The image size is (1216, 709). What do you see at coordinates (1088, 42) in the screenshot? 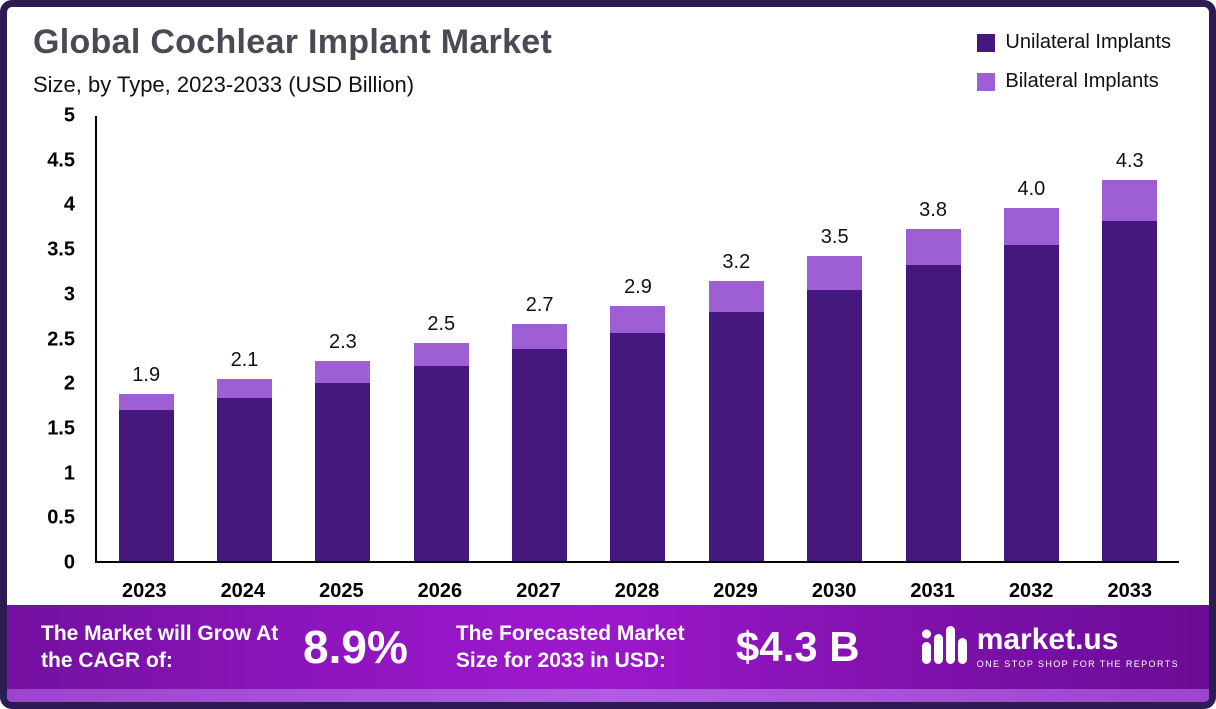
I see `legend-label: Unilateral Implants` at bounding box center [1088, 42].